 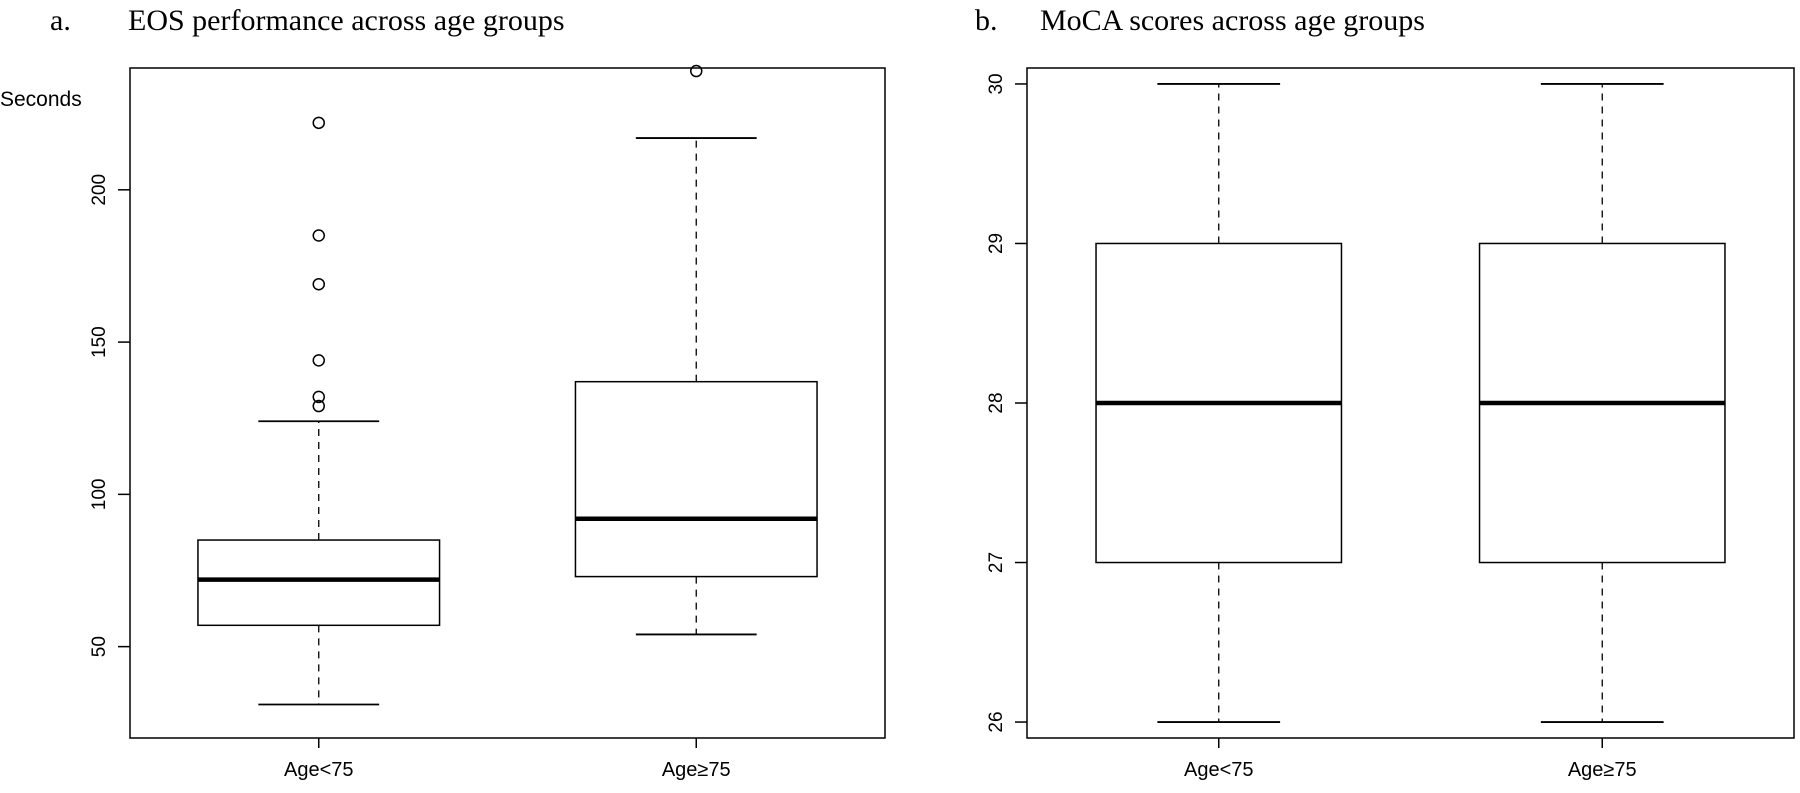 I want to click on panel-a-y-tick-label-0: 50, so click(x=99, y=646).